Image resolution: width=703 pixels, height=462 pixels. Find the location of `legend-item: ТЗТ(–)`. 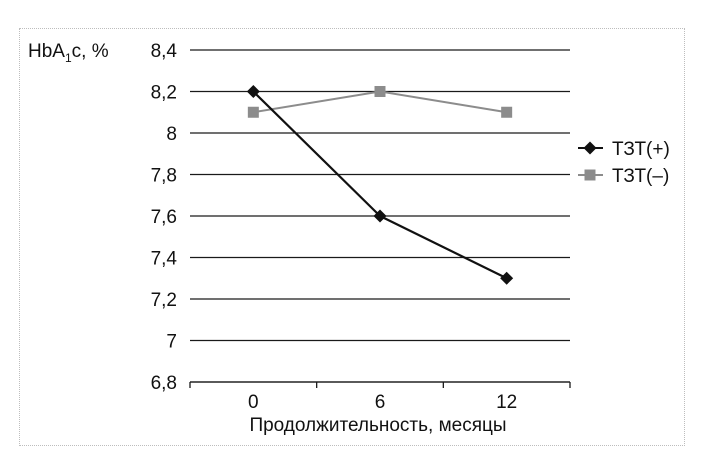

legend-item: ТЗТ(–) is located at coordinates (623, 176).